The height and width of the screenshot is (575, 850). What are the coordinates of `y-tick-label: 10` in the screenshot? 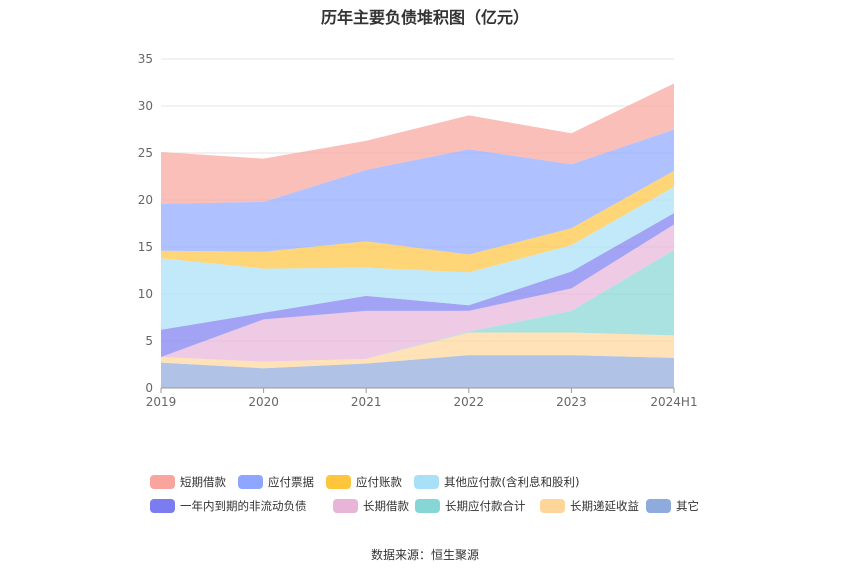 It's located at (145, 294).